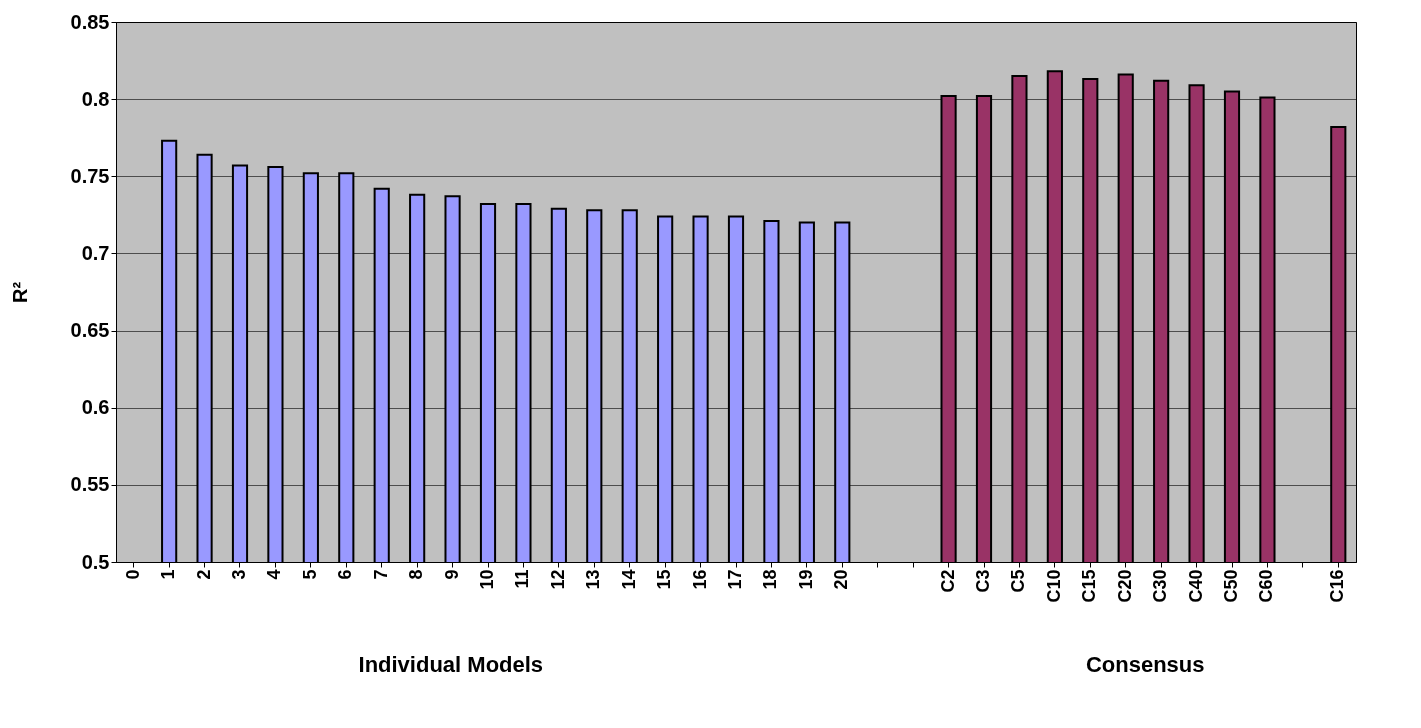 The image size is (1421, 728). What do you see at coordinates (947, 581) in the screenshot?
I see `x-tick-label: C2` at bounding box center [947, 581].